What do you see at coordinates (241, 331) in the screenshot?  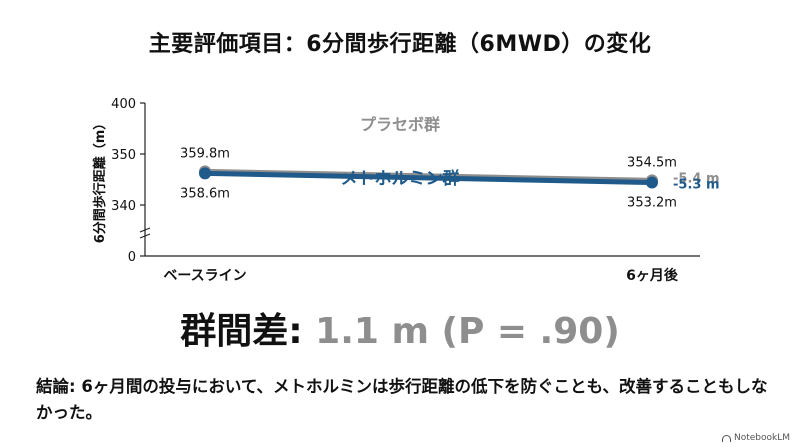 I see `group-difference-label: 群間差:` at bounding box center [241, 331].